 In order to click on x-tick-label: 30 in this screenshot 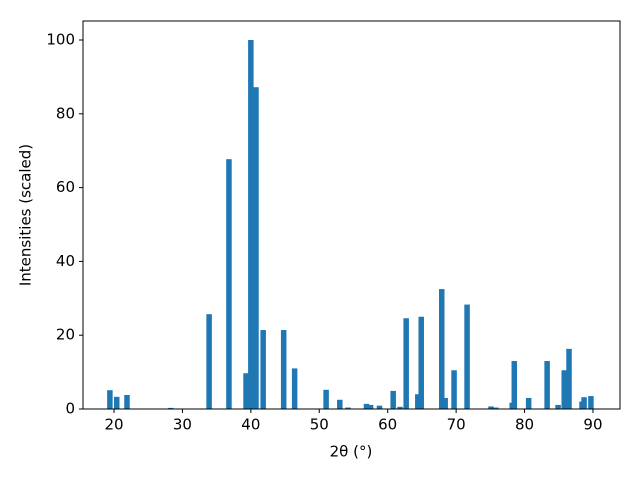, I will do `click(182, 425)`.